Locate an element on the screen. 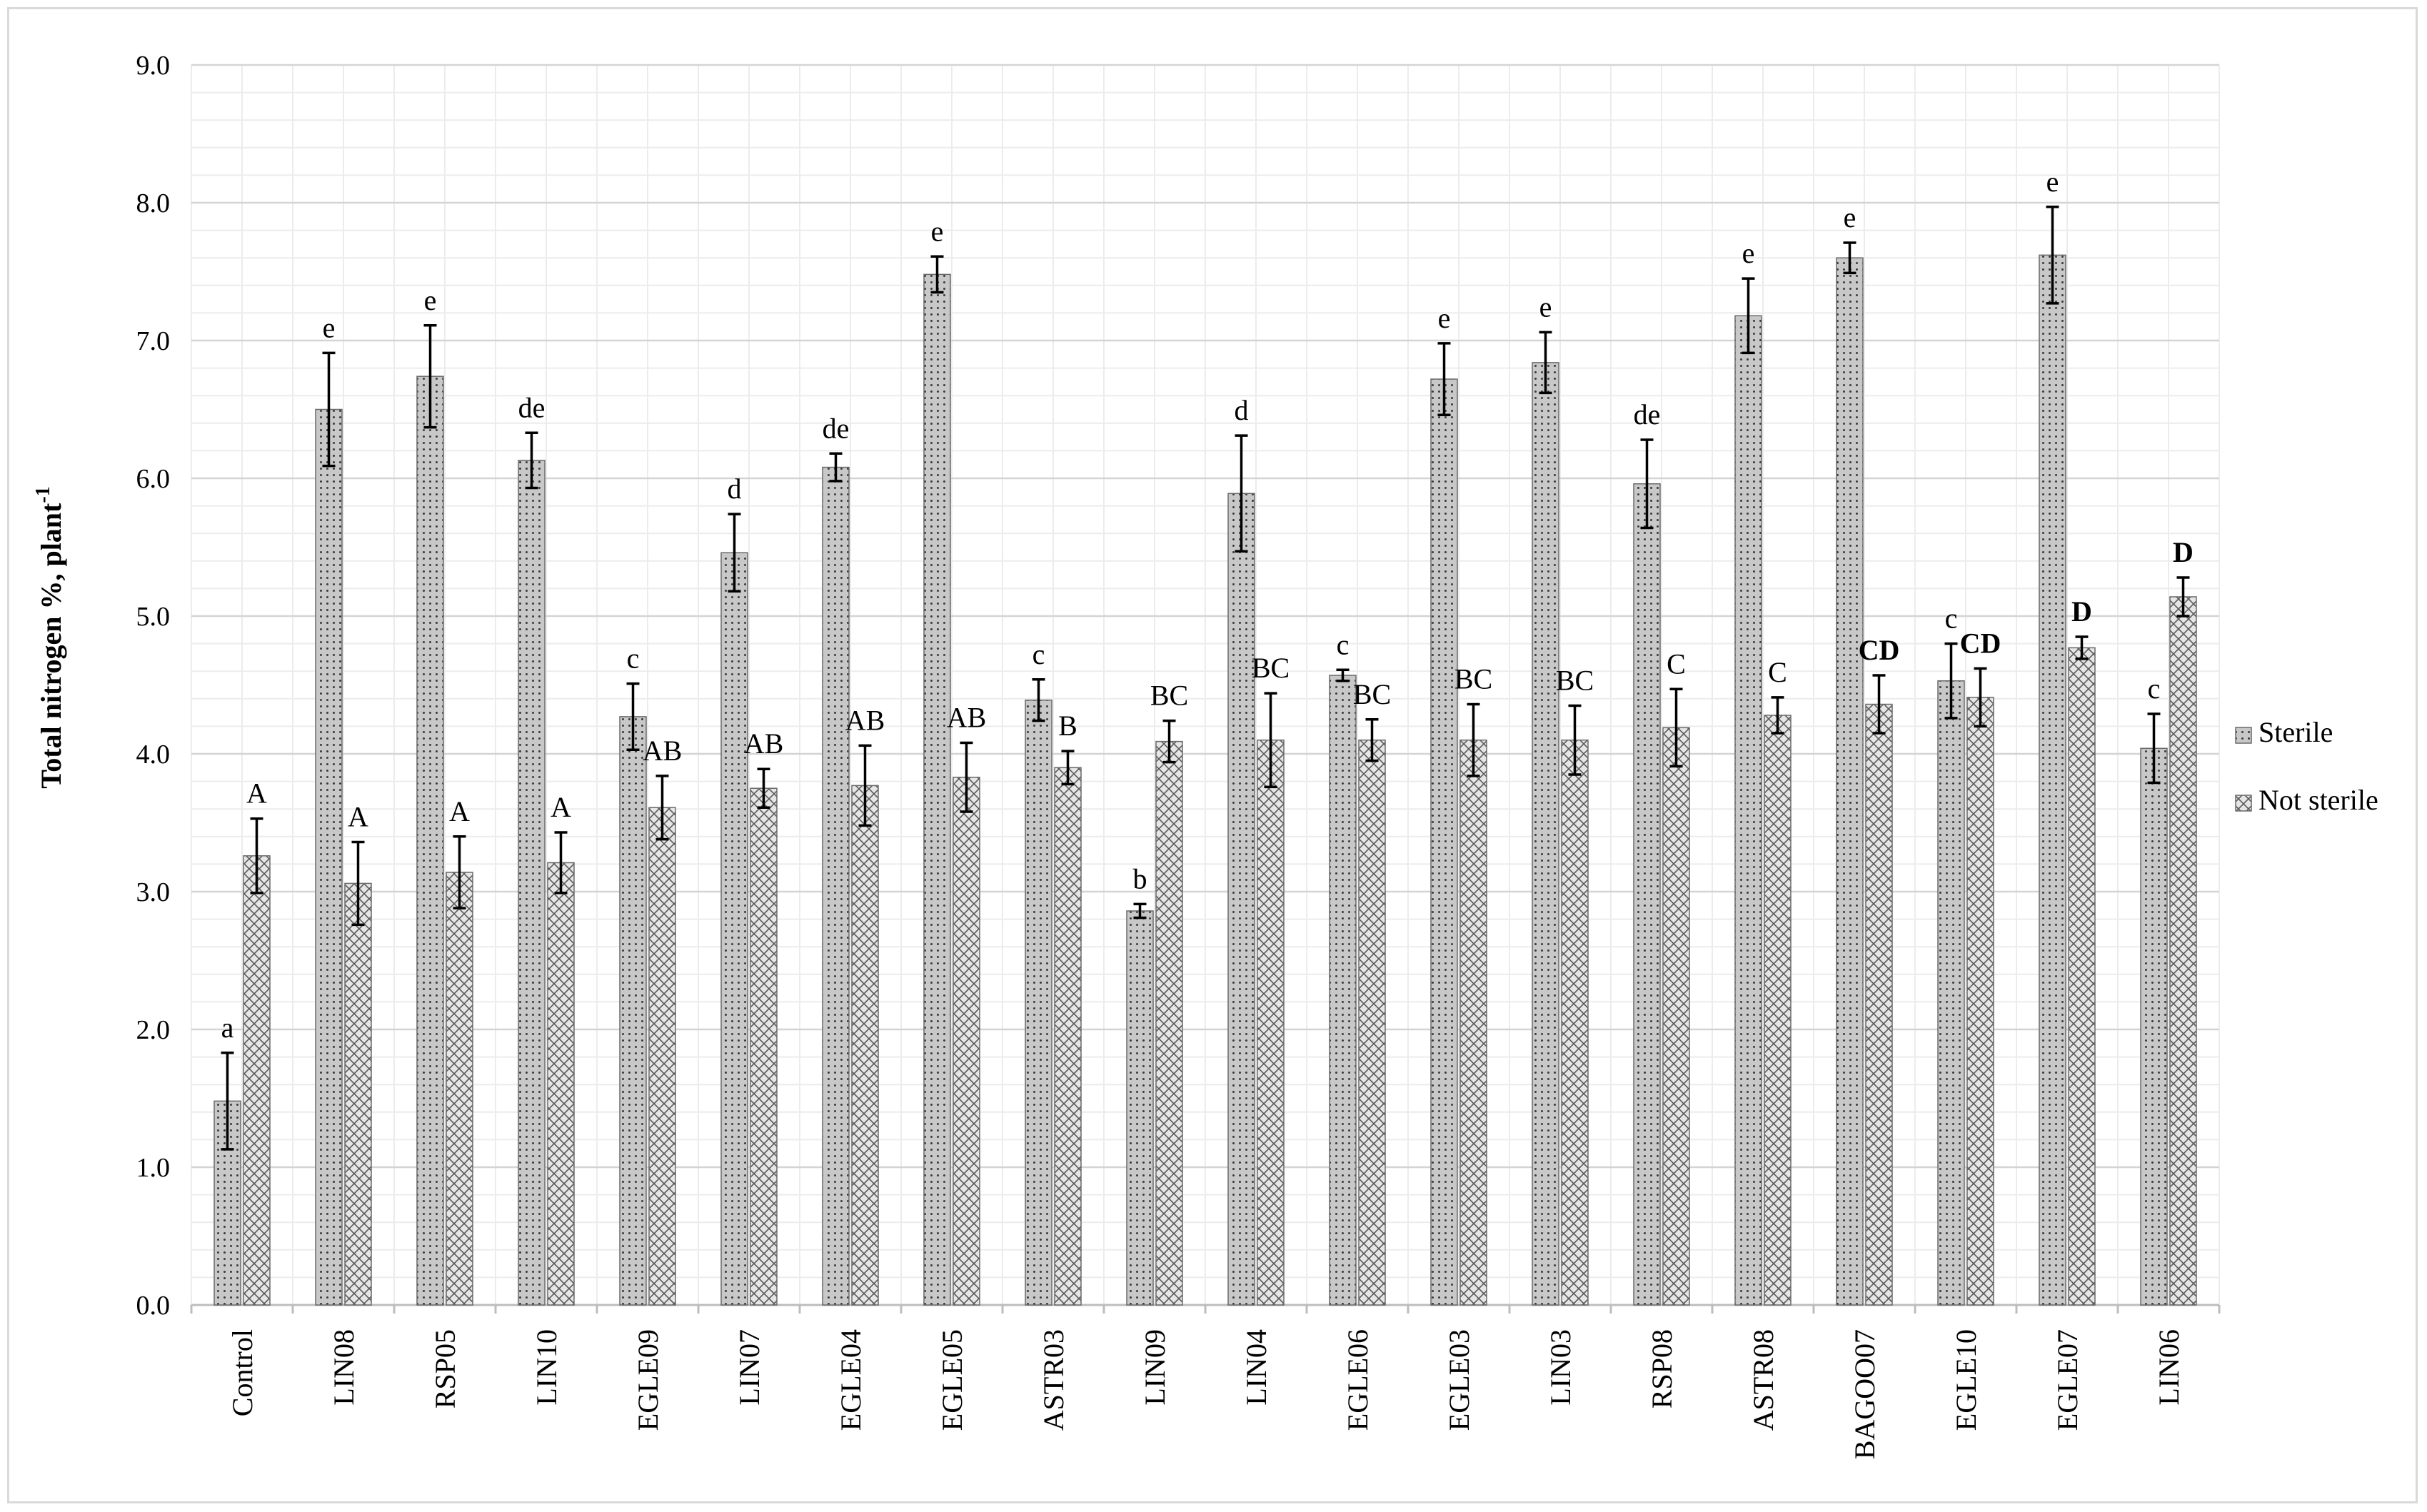  x-tick-label: LIN07 is located at coordinates (749, 1367).